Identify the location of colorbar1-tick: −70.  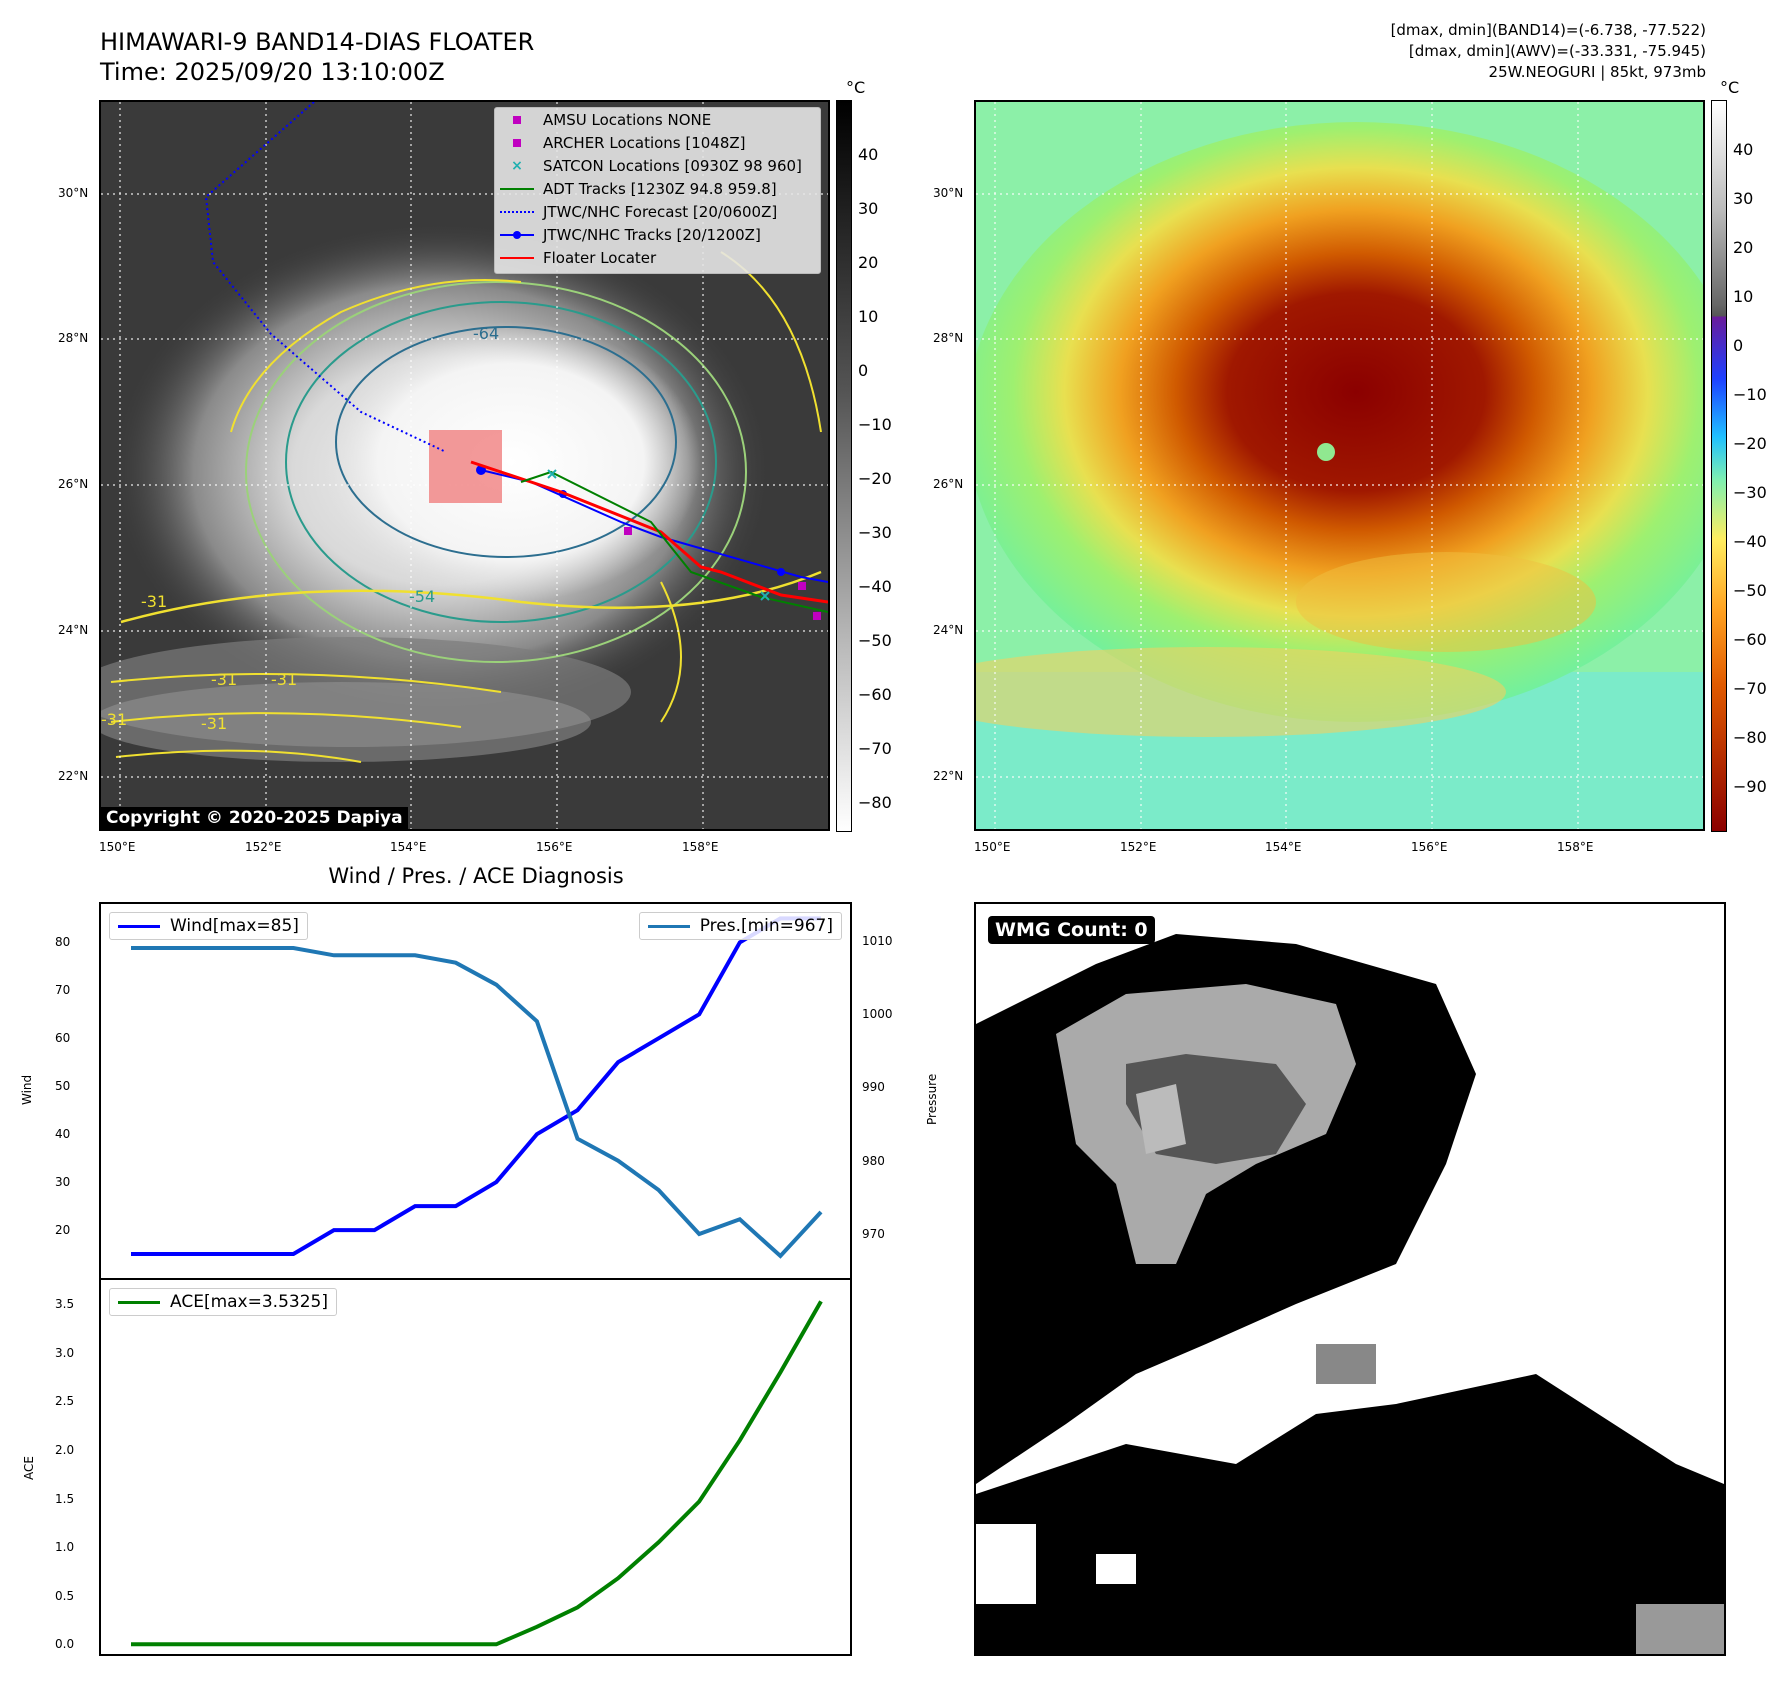
(875, 748).